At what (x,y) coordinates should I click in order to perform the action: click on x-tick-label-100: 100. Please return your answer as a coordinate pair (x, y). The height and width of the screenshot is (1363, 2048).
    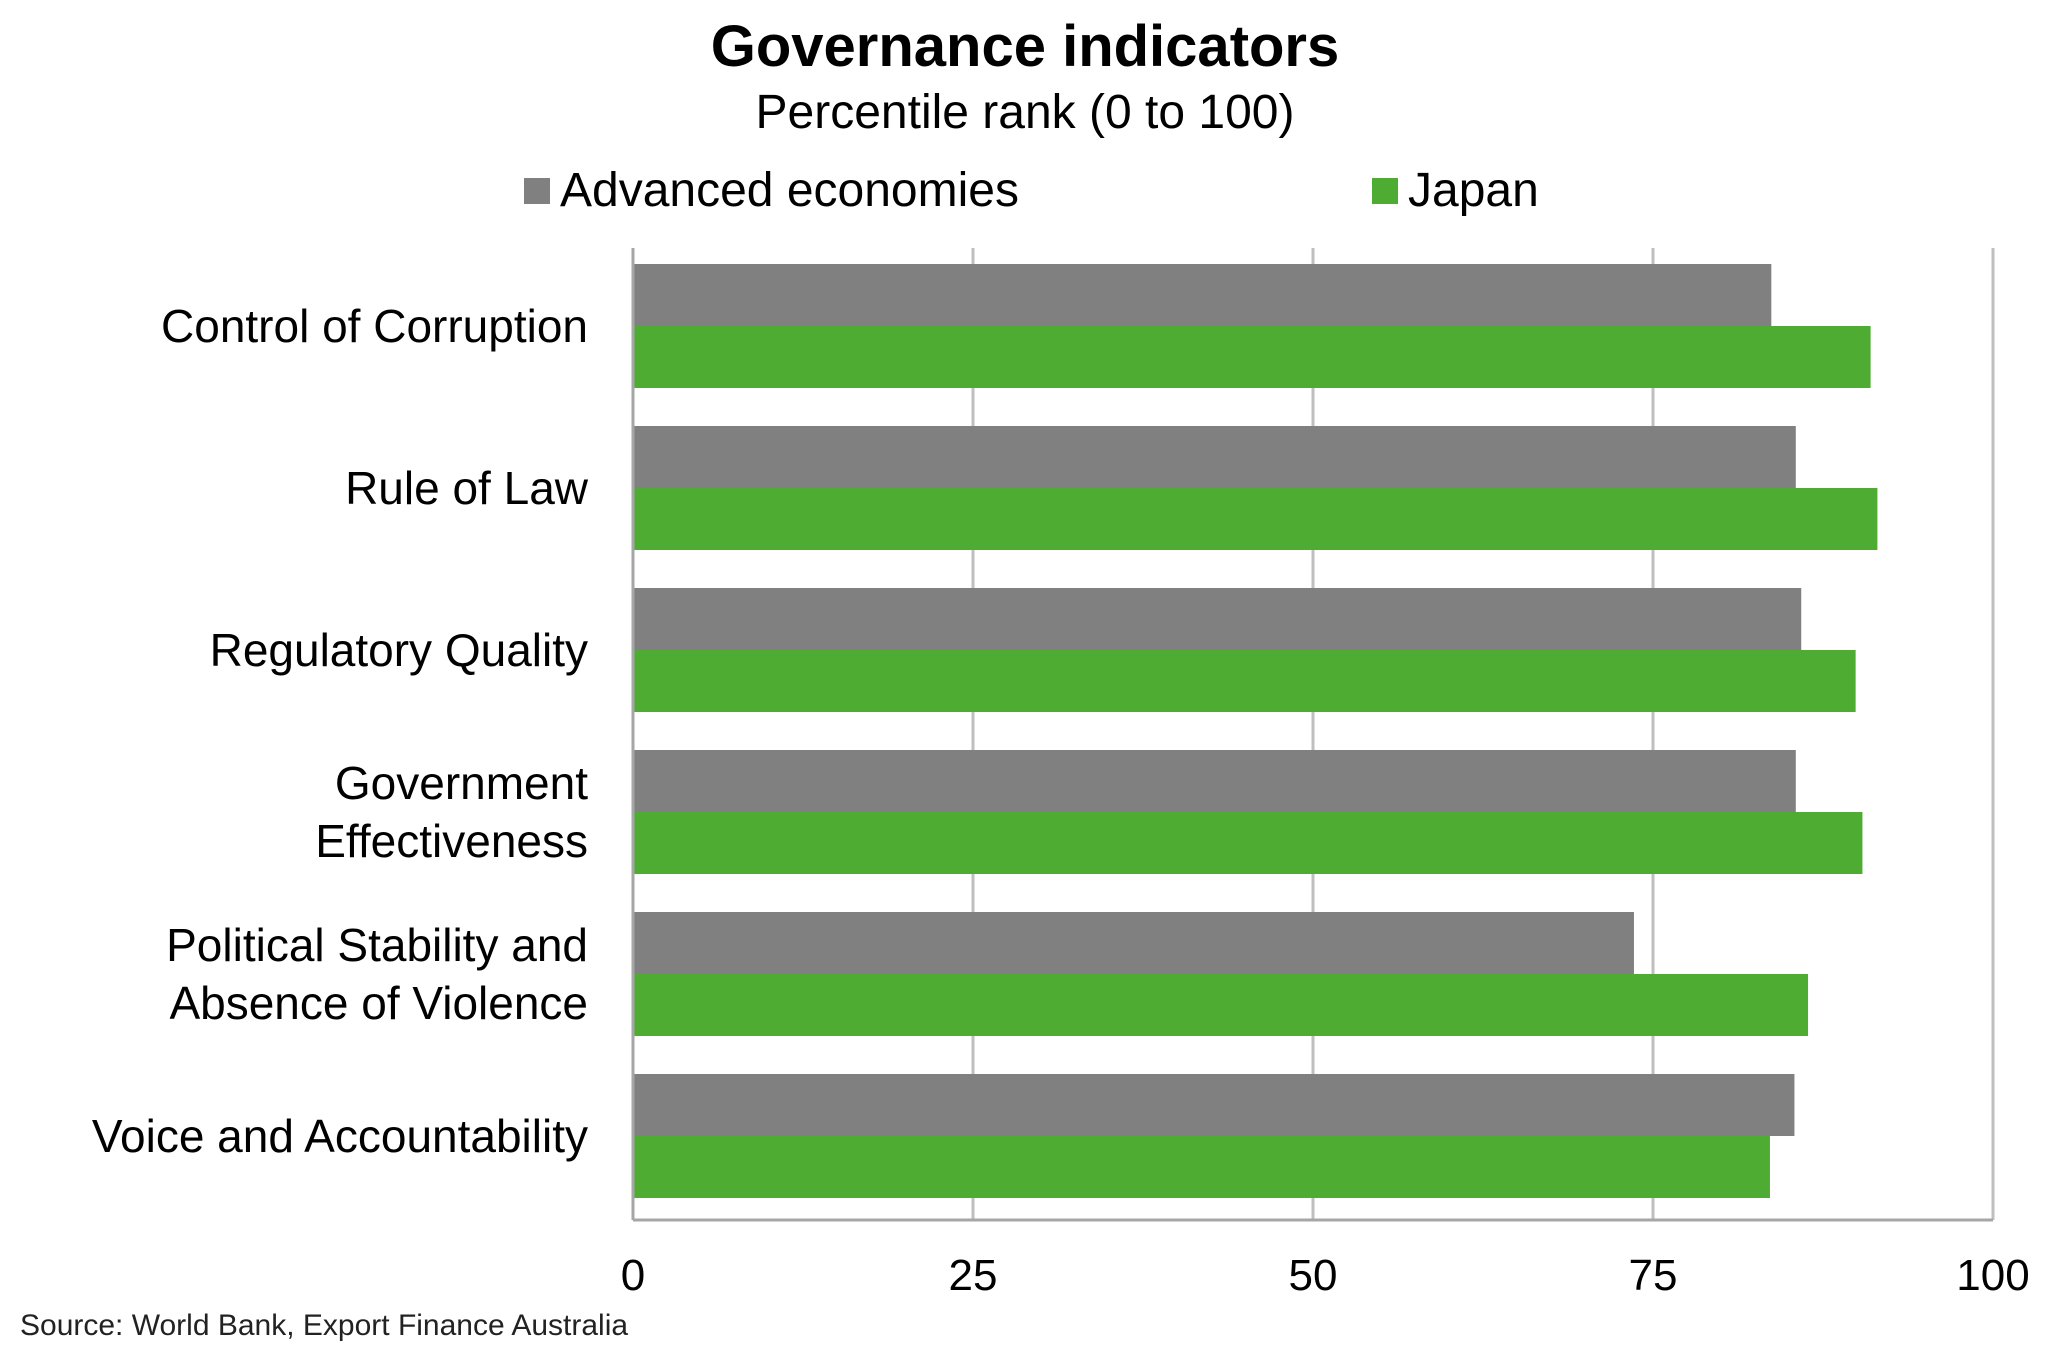
    Looking at the image, I should click on (1992, 1275).